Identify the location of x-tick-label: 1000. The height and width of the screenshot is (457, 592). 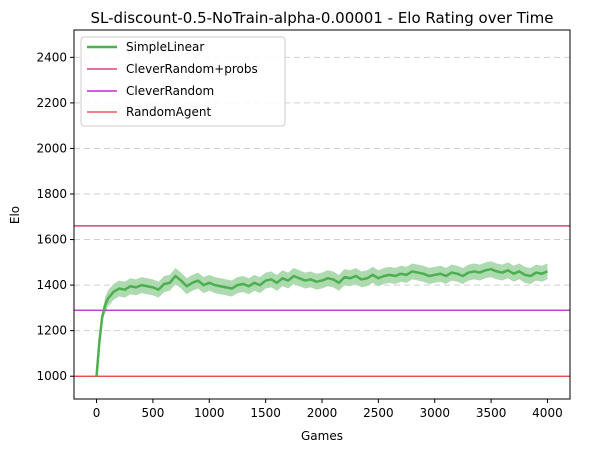
(209, 413).